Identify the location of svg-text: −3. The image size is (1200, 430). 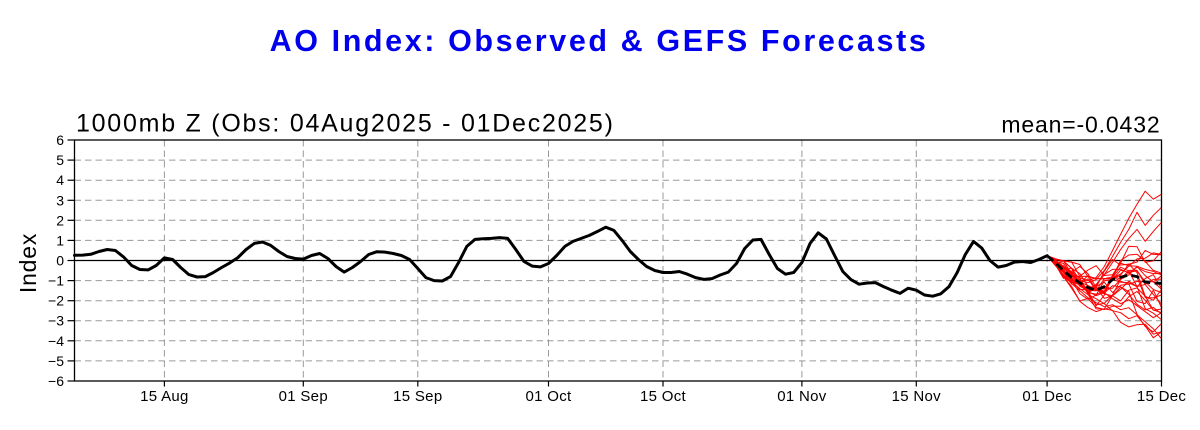
(56, 321).